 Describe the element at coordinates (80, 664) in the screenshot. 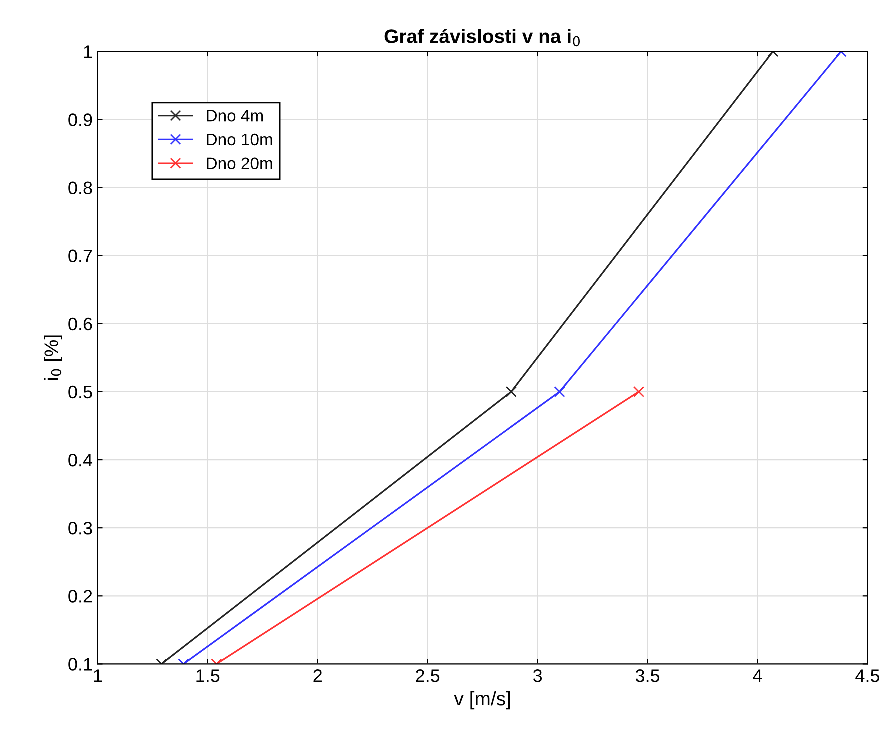

I see `y-tick-label: 0.1` at that location.